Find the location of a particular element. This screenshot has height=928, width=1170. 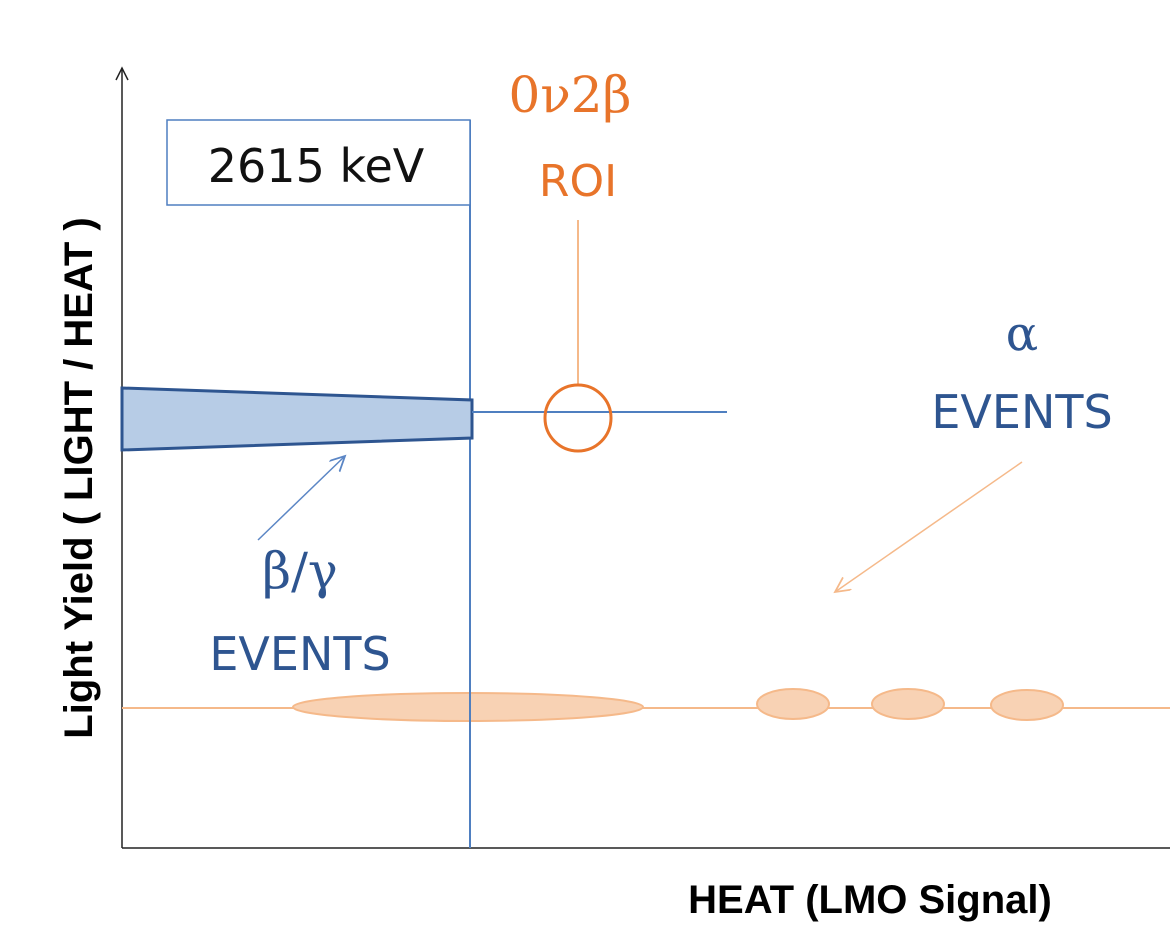

roi-title: 0ν2β is located at coordinates (570, 95).